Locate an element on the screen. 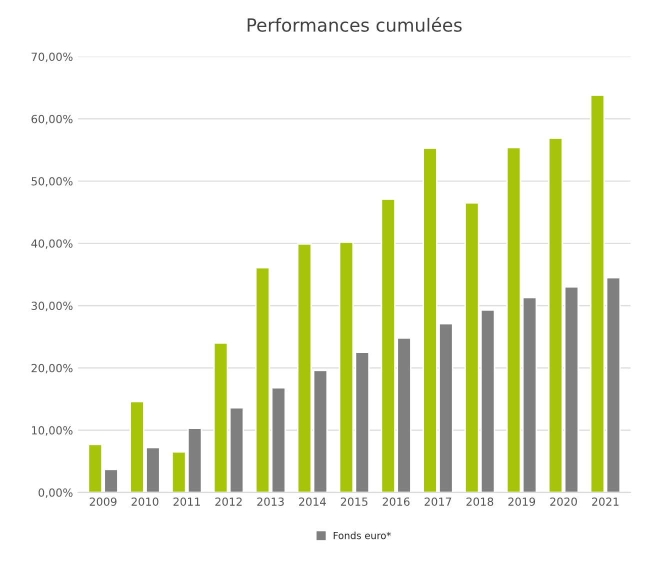 The height and width of the screenshot is (566, 650). y-tick-label: 60,00% is located at coordinates (52, 119).